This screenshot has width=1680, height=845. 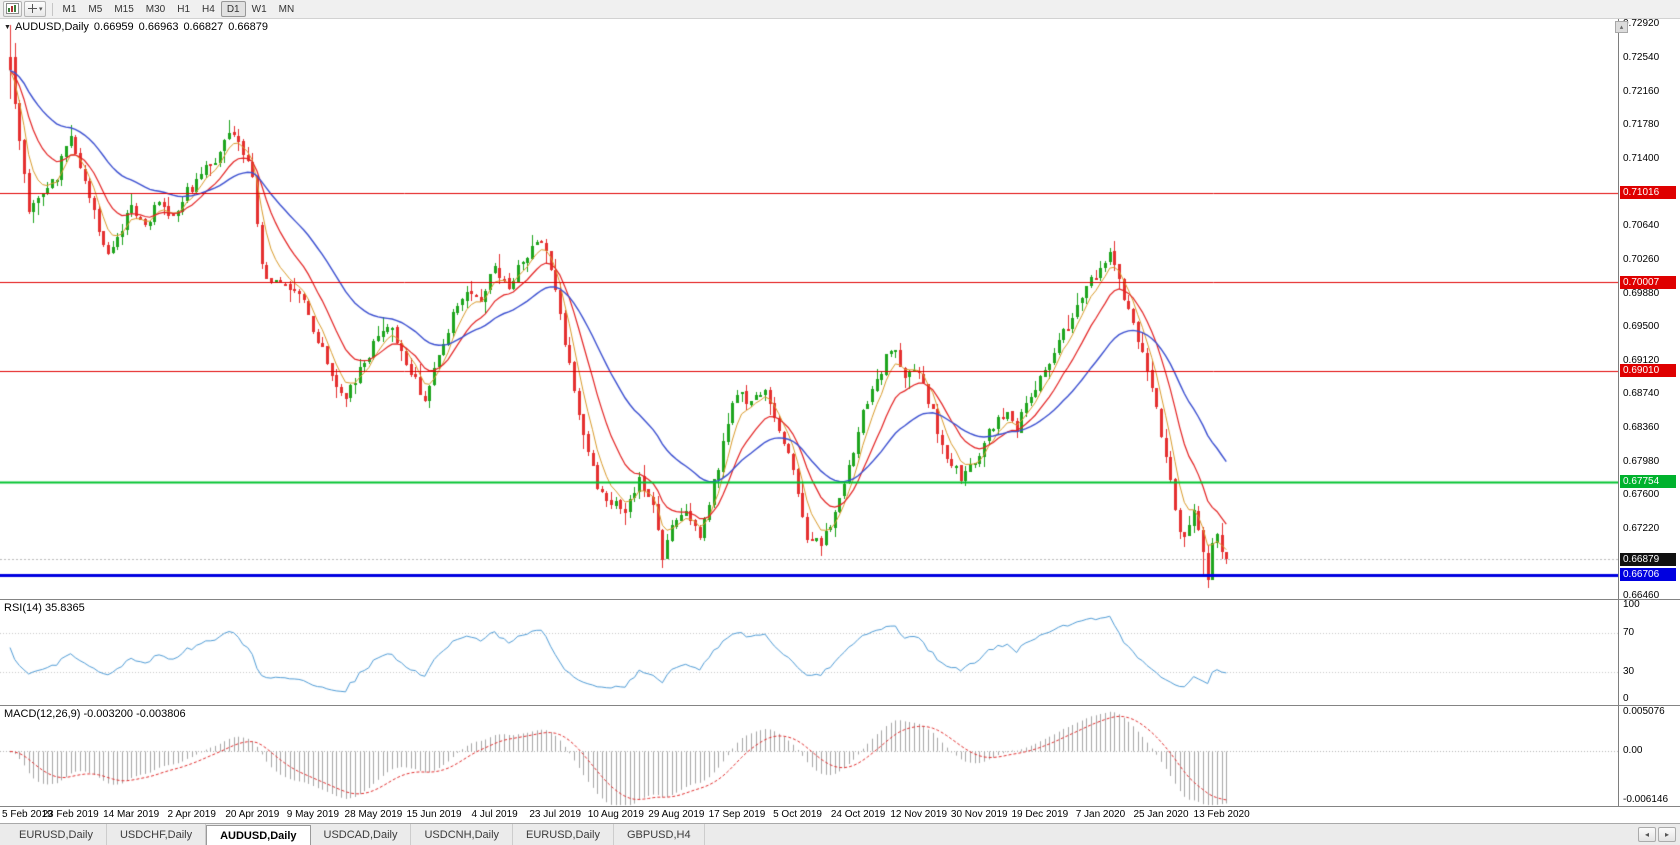 What do you see at coordinates (203, 27) in the screenshot?
I see `quote-low: 0.66827` at bounding box center [203, 27].